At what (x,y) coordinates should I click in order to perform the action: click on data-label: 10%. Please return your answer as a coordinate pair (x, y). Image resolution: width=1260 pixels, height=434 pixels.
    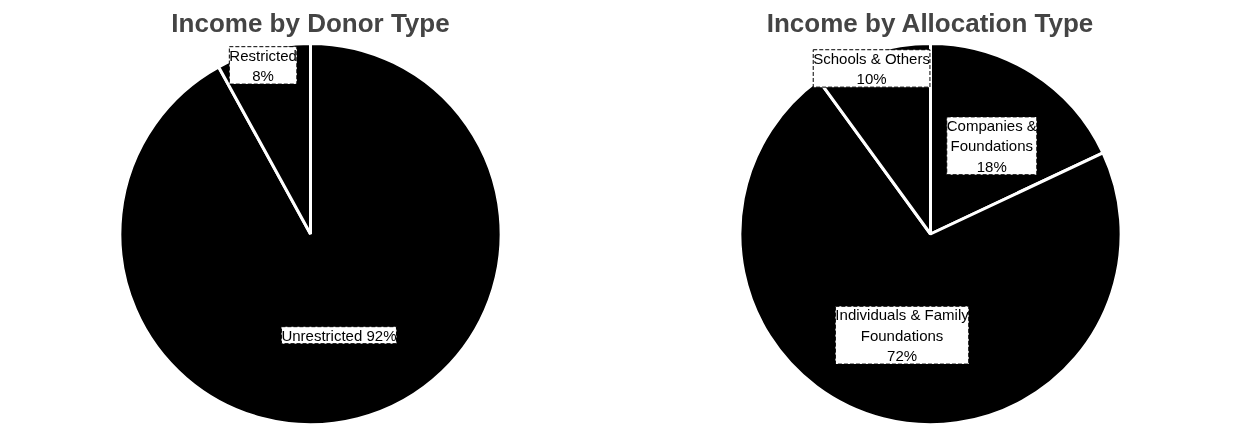
    Looking at the image, I should click on (871, 79).